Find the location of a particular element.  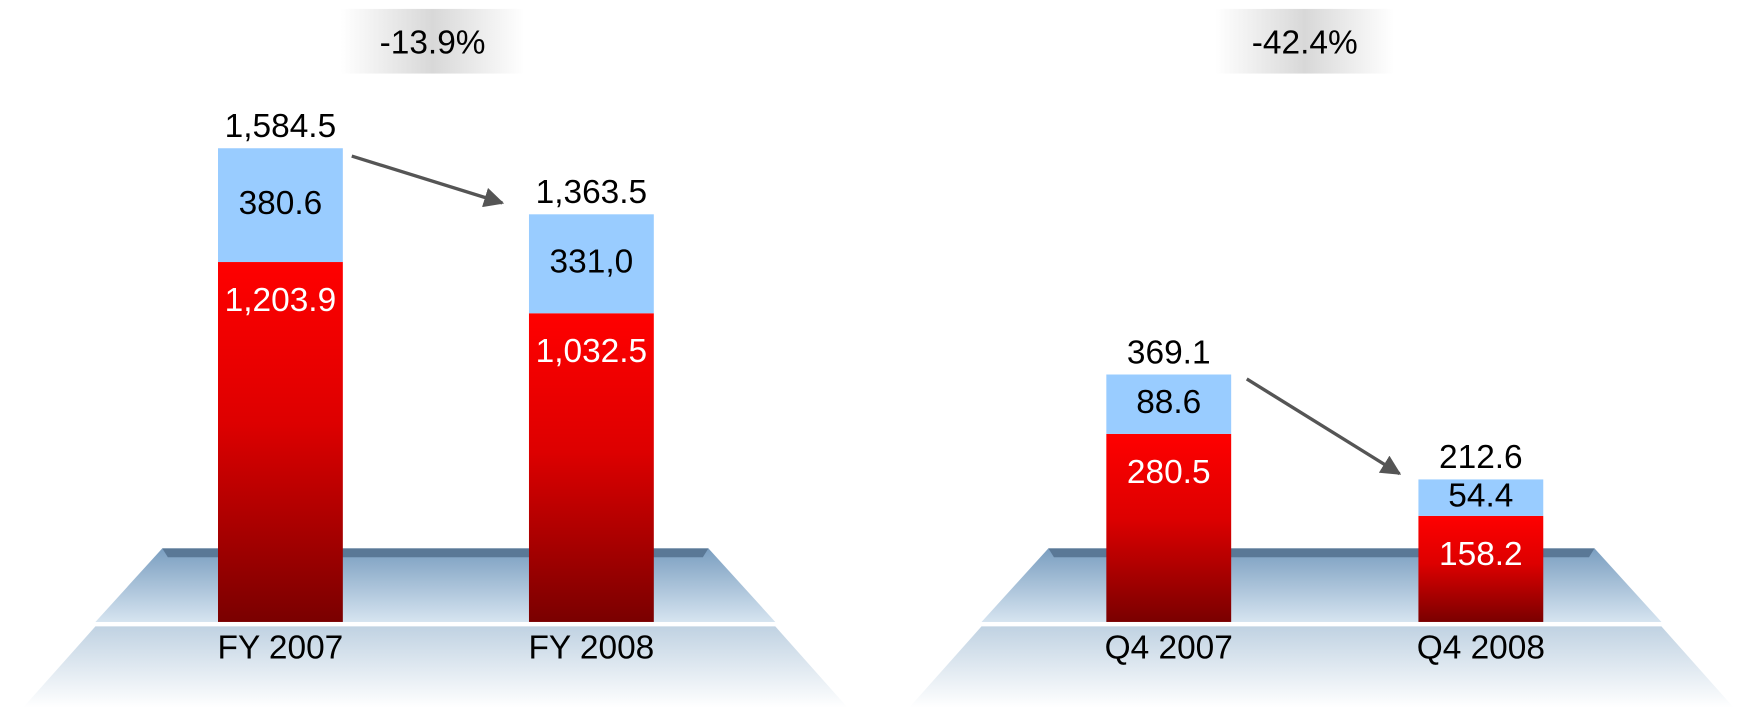

x-tick-label: Q4 2007 is located at coordinates (1169, 648).